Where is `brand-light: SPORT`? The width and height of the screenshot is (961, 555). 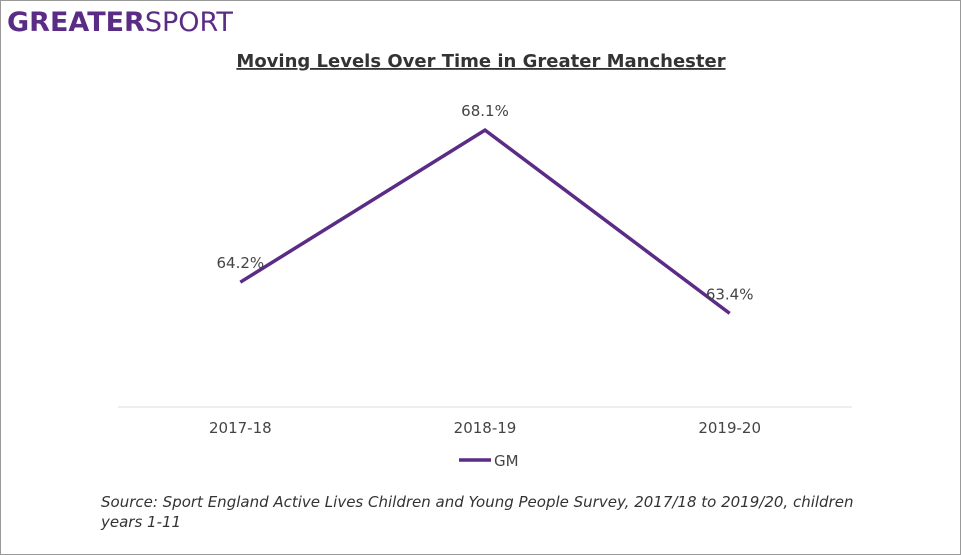
brand-light: SPORT is located at coordinates (189, 22).